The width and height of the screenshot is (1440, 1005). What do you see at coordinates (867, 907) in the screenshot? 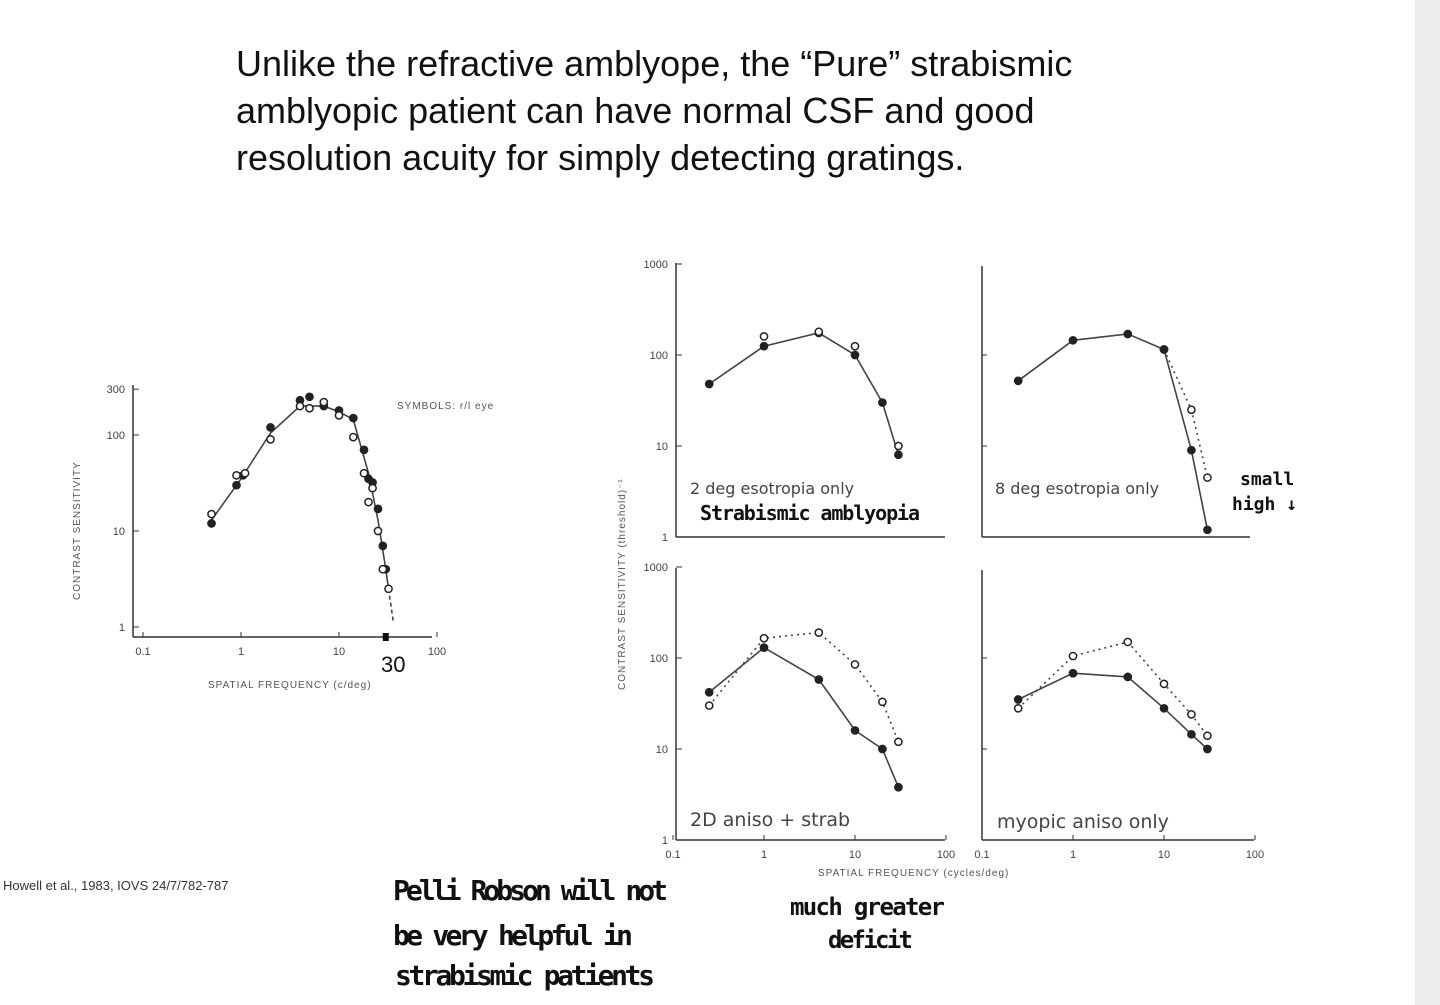
I see `handwritten-deficit-1: much greater` at bounding box center [867, 907].